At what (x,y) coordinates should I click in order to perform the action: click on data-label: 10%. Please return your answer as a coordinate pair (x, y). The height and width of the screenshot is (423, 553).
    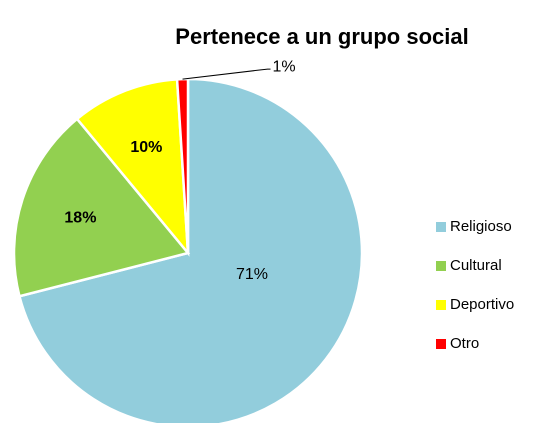
    Looking at the image, I should click on (146, 147).